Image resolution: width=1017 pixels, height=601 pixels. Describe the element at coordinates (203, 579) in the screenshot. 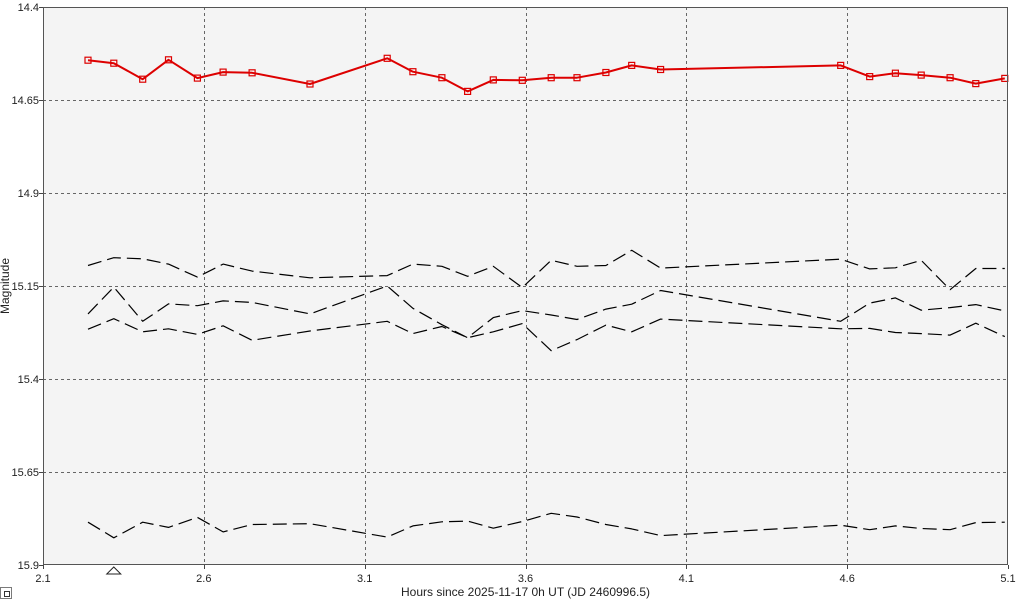

I see `x-tick-label: 2.6` at that location.